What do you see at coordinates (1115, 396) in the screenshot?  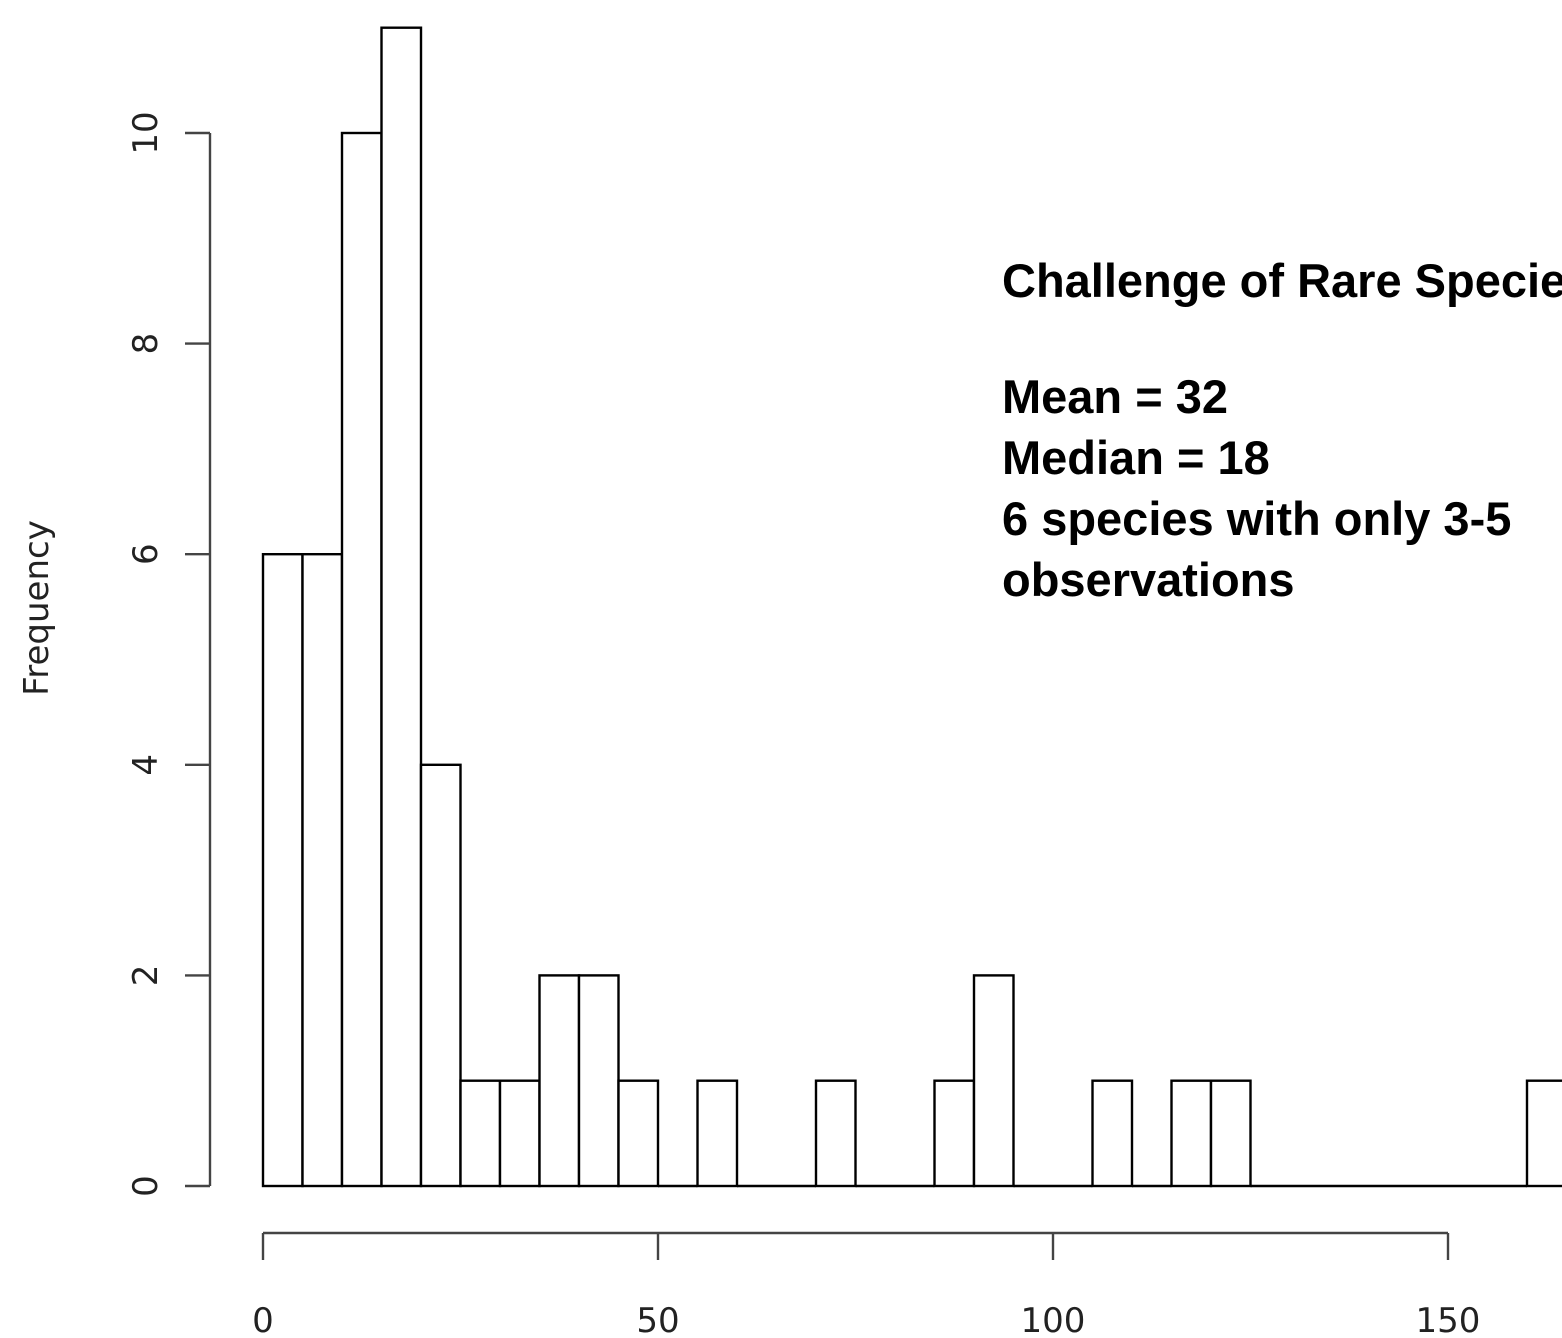 I see `annotation-mean: Mean = 32` at bounding box center [1115, 396].